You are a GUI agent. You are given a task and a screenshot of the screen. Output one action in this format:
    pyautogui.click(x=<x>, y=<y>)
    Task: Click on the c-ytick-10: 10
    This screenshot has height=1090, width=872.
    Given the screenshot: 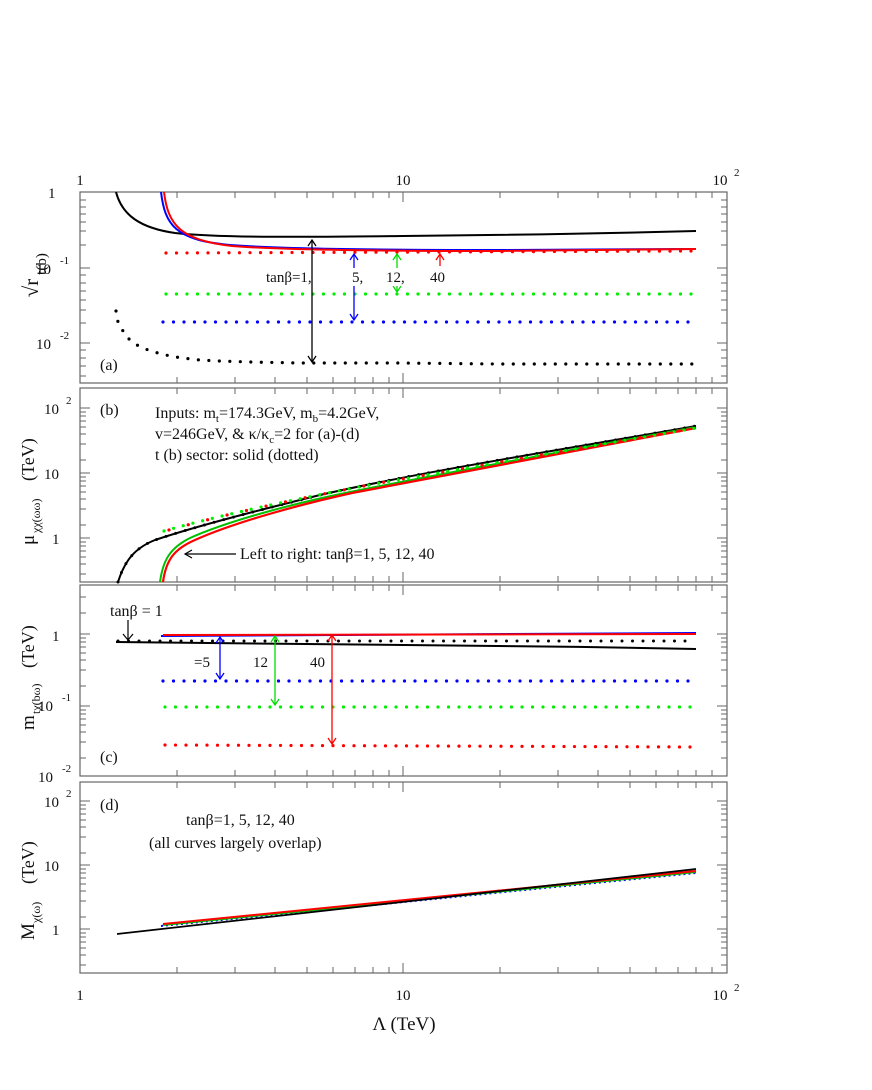 What is the action you would take?
    pyautogui.click(x=45, y=707)
    